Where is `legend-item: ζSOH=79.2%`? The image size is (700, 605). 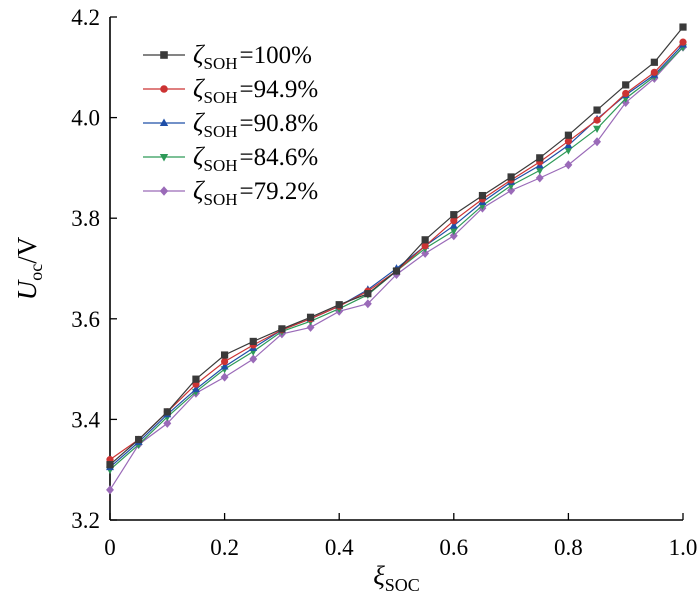 legend-item: ζSOH=79.2% is located at coordinates (230, 192).